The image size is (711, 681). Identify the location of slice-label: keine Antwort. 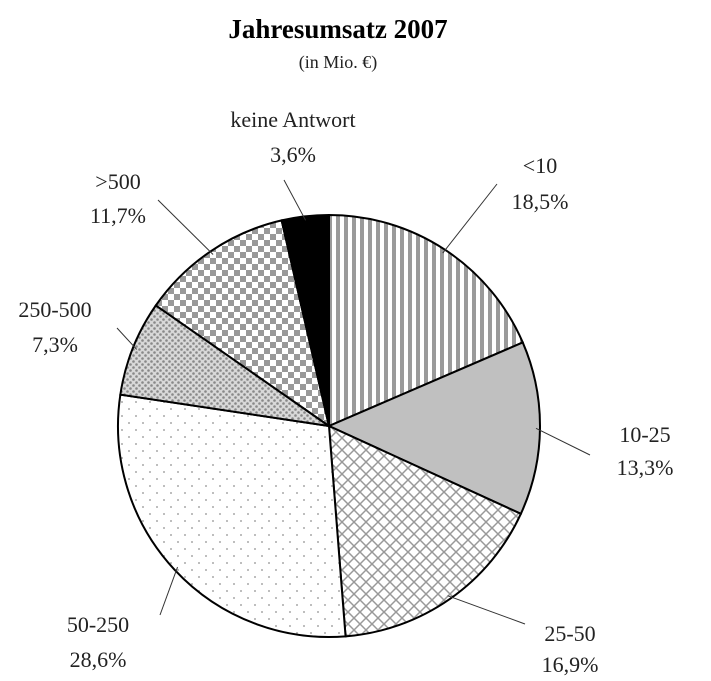
(292, 119).